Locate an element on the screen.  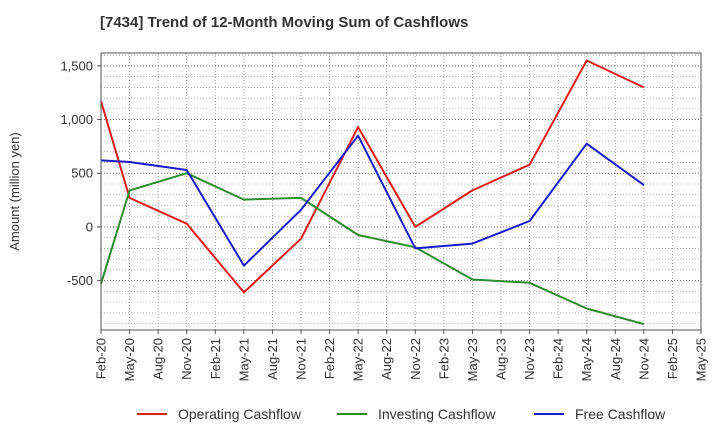
x-tick-label: May-24 is located at coordinates (586, 359).